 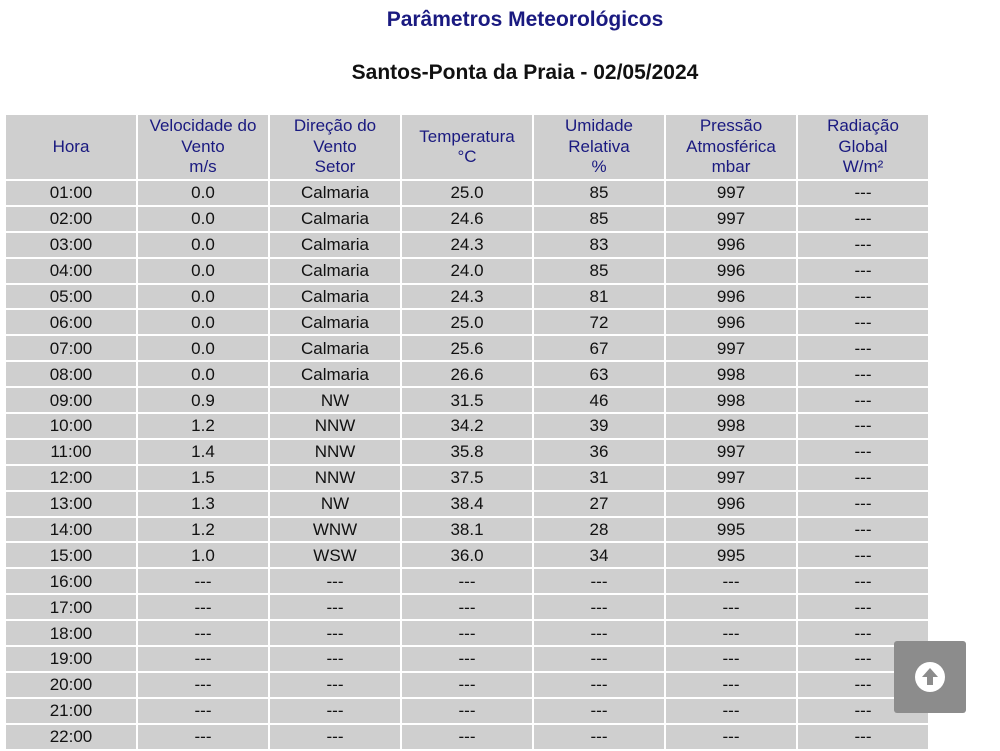 I want to click on table-cell-umidade: 27, so click(x=599, y=503).